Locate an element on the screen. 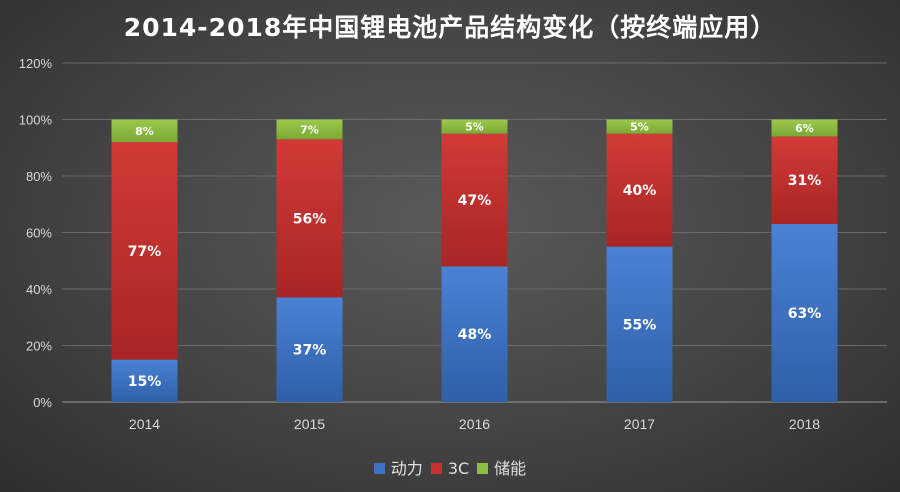 Image resolution: width=900 pixels, height=492 pixels. x-tick-label: 2016 is located at coordinates (474, 424).